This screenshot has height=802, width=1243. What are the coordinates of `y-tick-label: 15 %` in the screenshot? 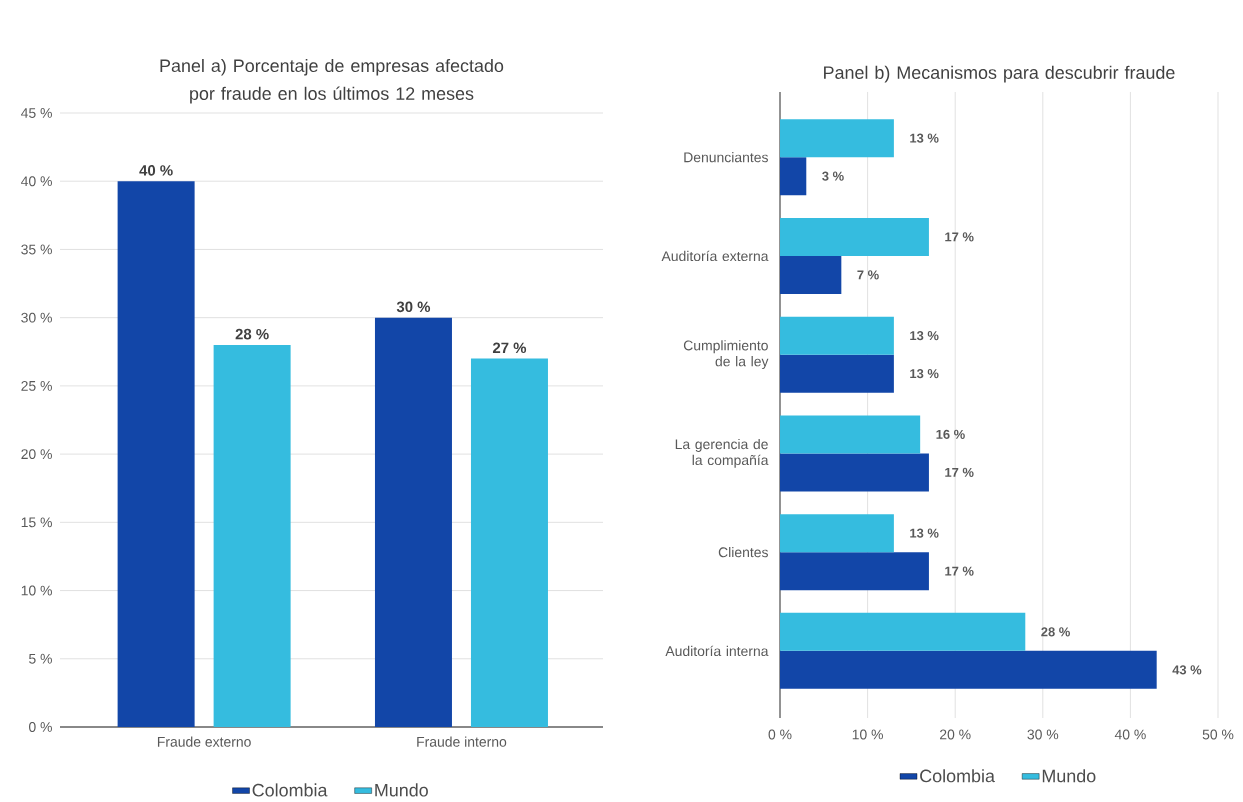 It's located at (36, 522).